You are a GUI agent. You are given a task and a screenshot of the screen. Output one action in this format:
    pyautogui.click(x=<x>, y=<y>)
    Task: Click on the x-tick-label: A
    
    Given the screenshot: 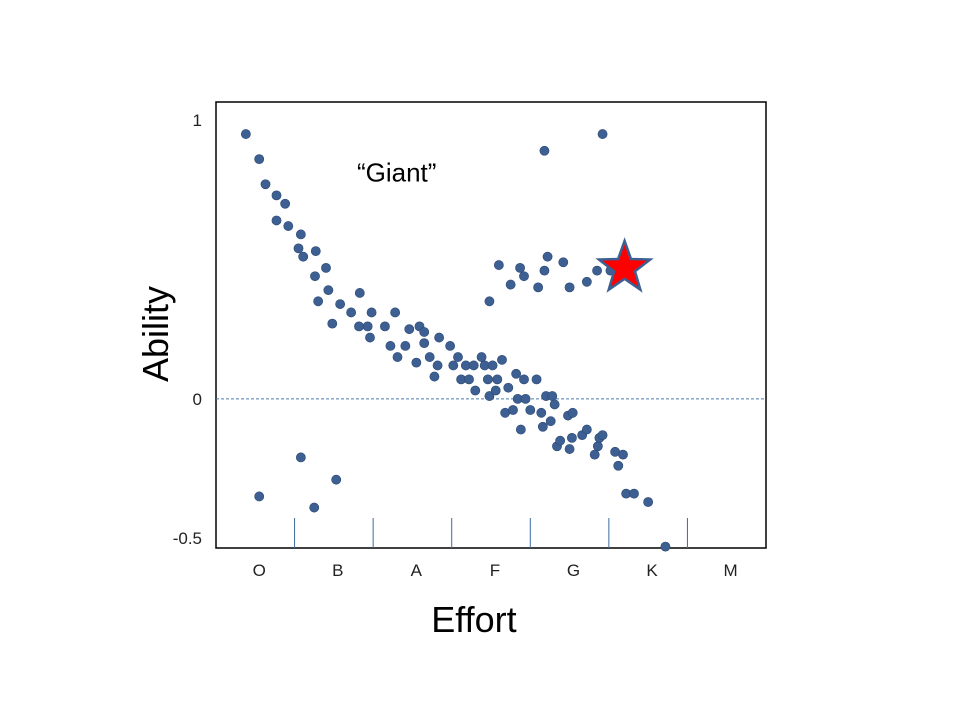 What is the action you would take?
    pyautogui.click(x=417, y=570)
    